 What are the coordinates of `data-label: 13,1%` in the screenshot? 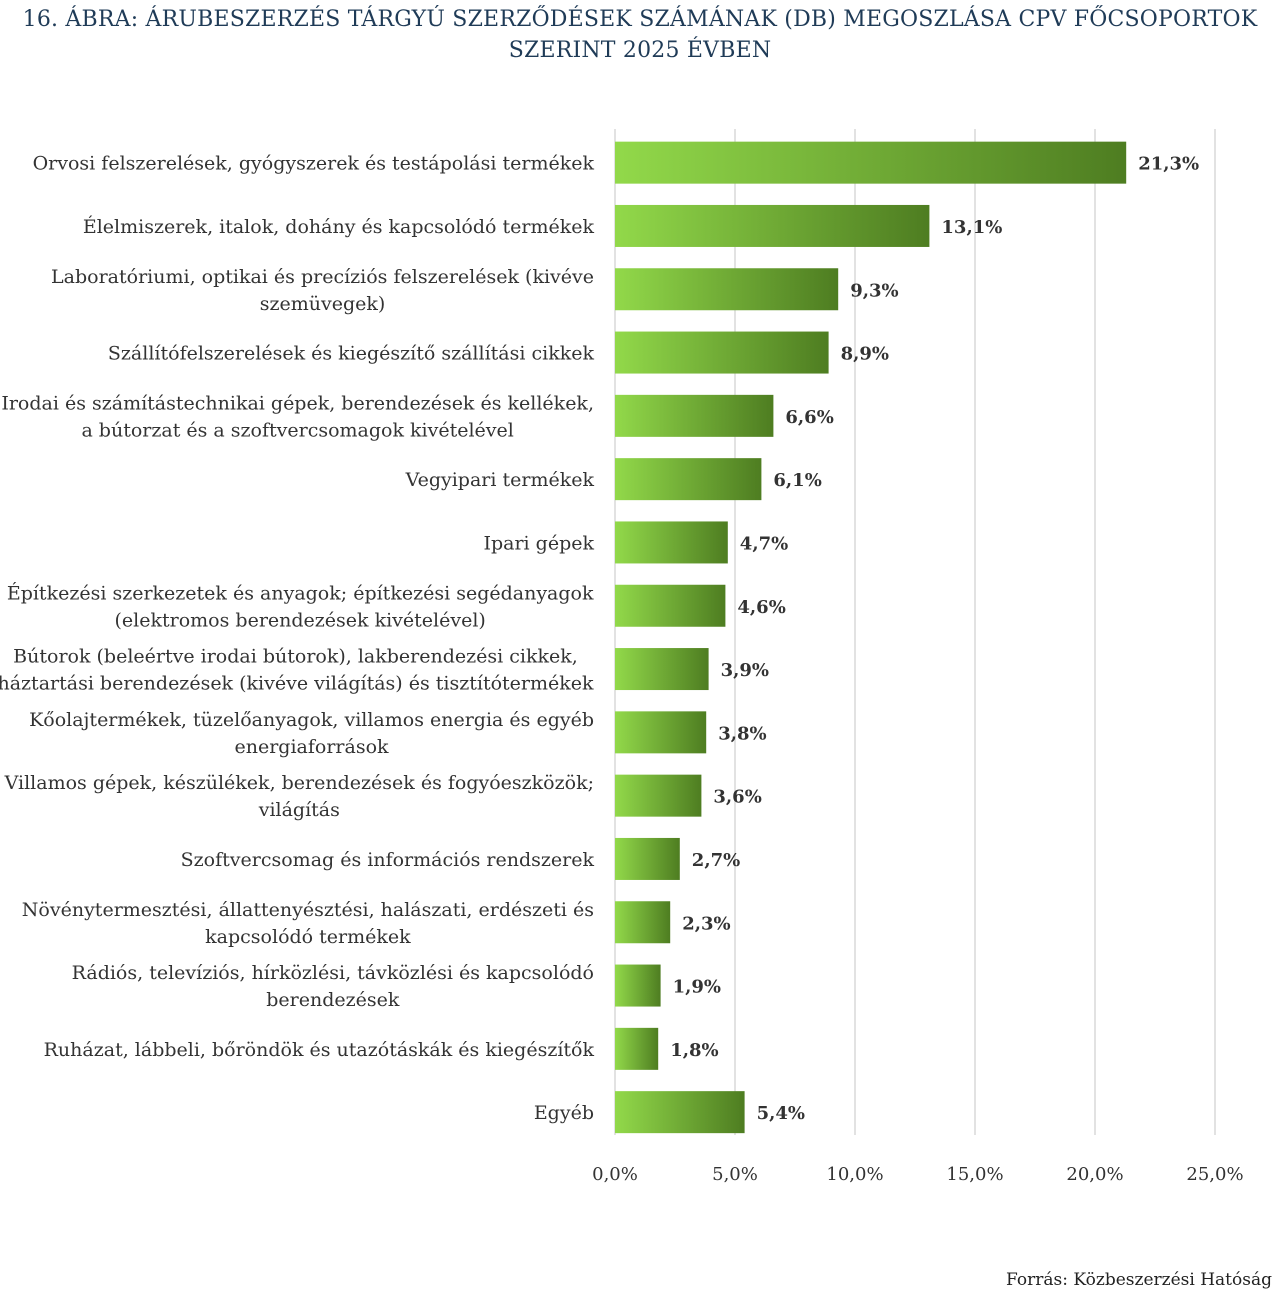 It's located at (971, 227).